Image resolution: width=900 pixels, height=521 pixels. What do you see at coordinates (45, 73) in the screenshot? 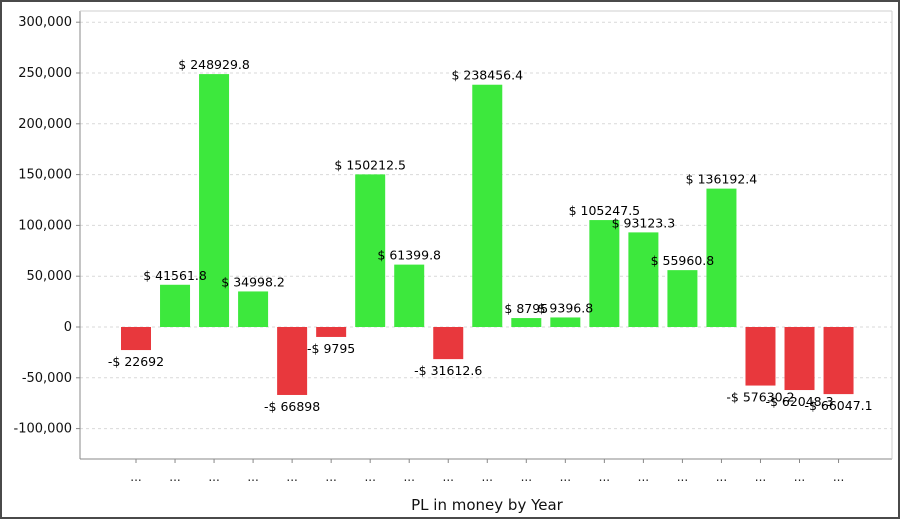
I see `y-tick-label: 250,000` at bounding box center [45, 73].